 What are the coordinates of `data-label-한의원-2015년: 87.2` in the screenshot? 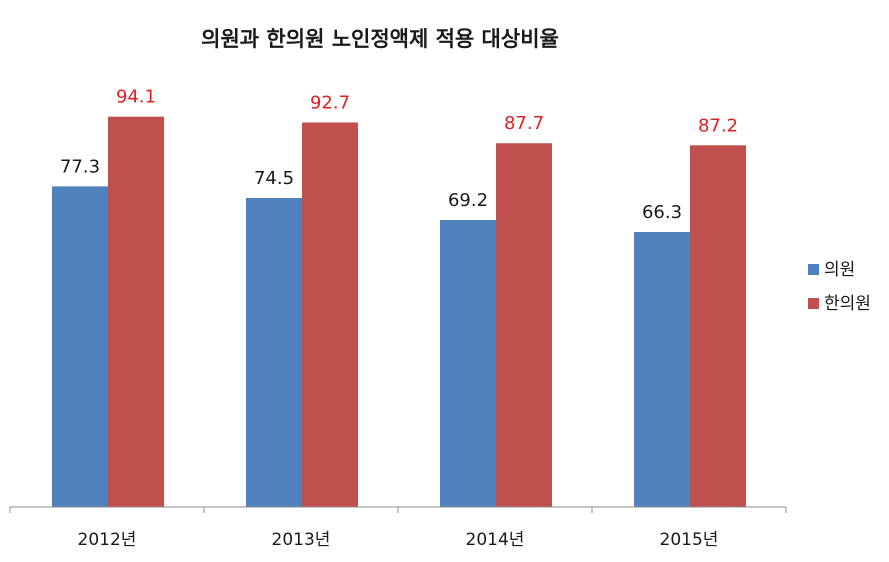 It's located at (718, 125).